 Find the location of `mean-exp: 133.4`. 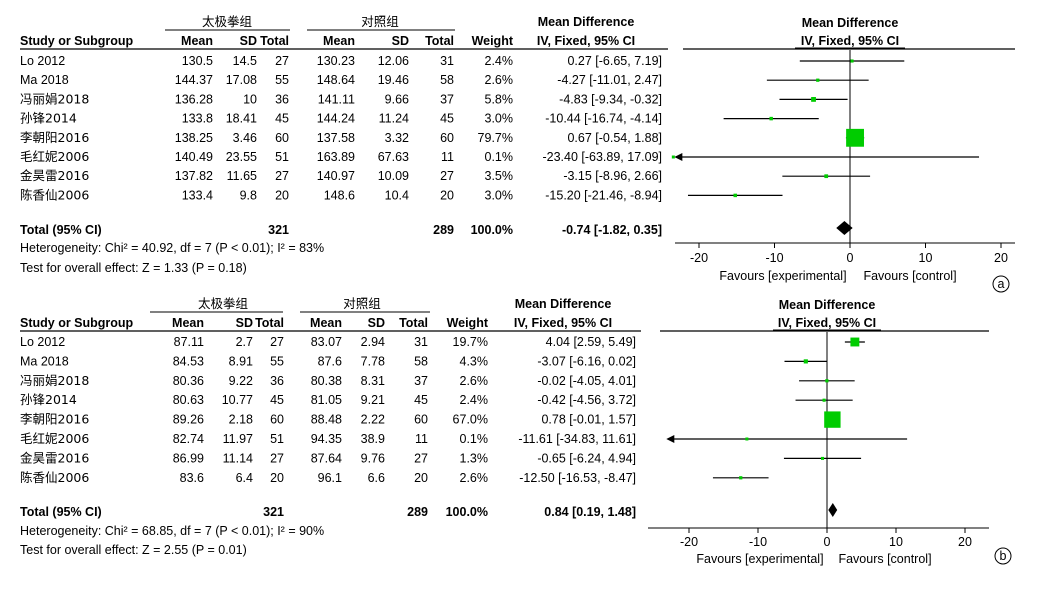

mean-exp: 133.4 is located at coordinates (197, 195).